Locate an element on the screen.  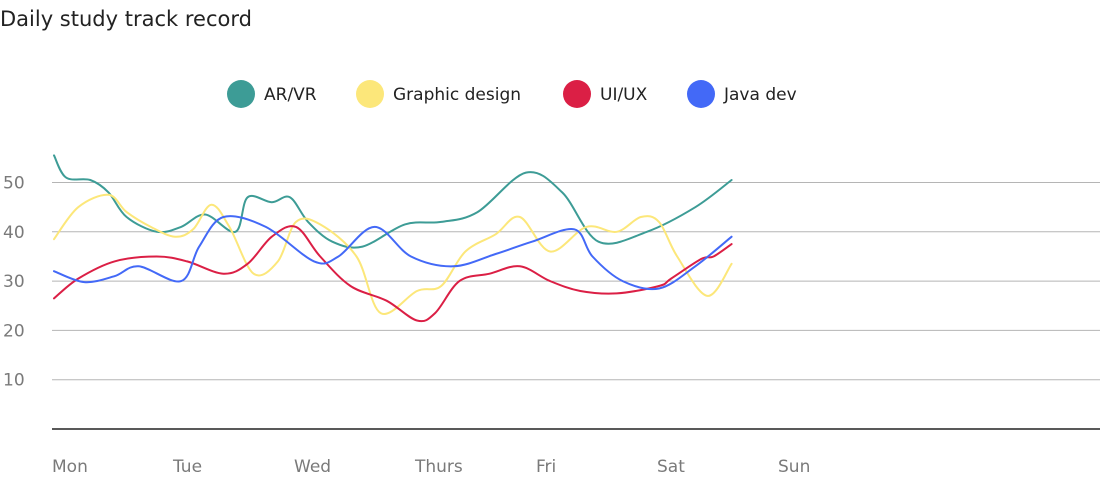
y-tick-label: 50 is located at coordinates (14, 184).